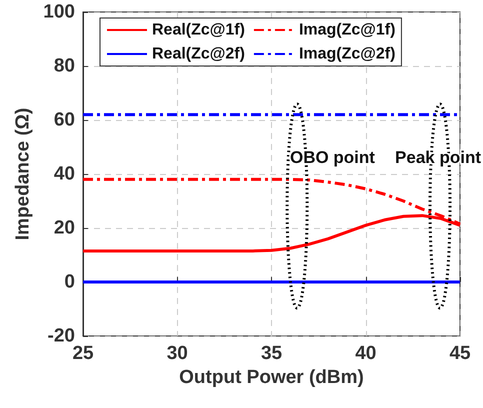 The width and height of the screenshot is (483, 408). Describe the element at coordinates (61, 336) in the screenshot. I see `y-tick-label: -20` at that location.